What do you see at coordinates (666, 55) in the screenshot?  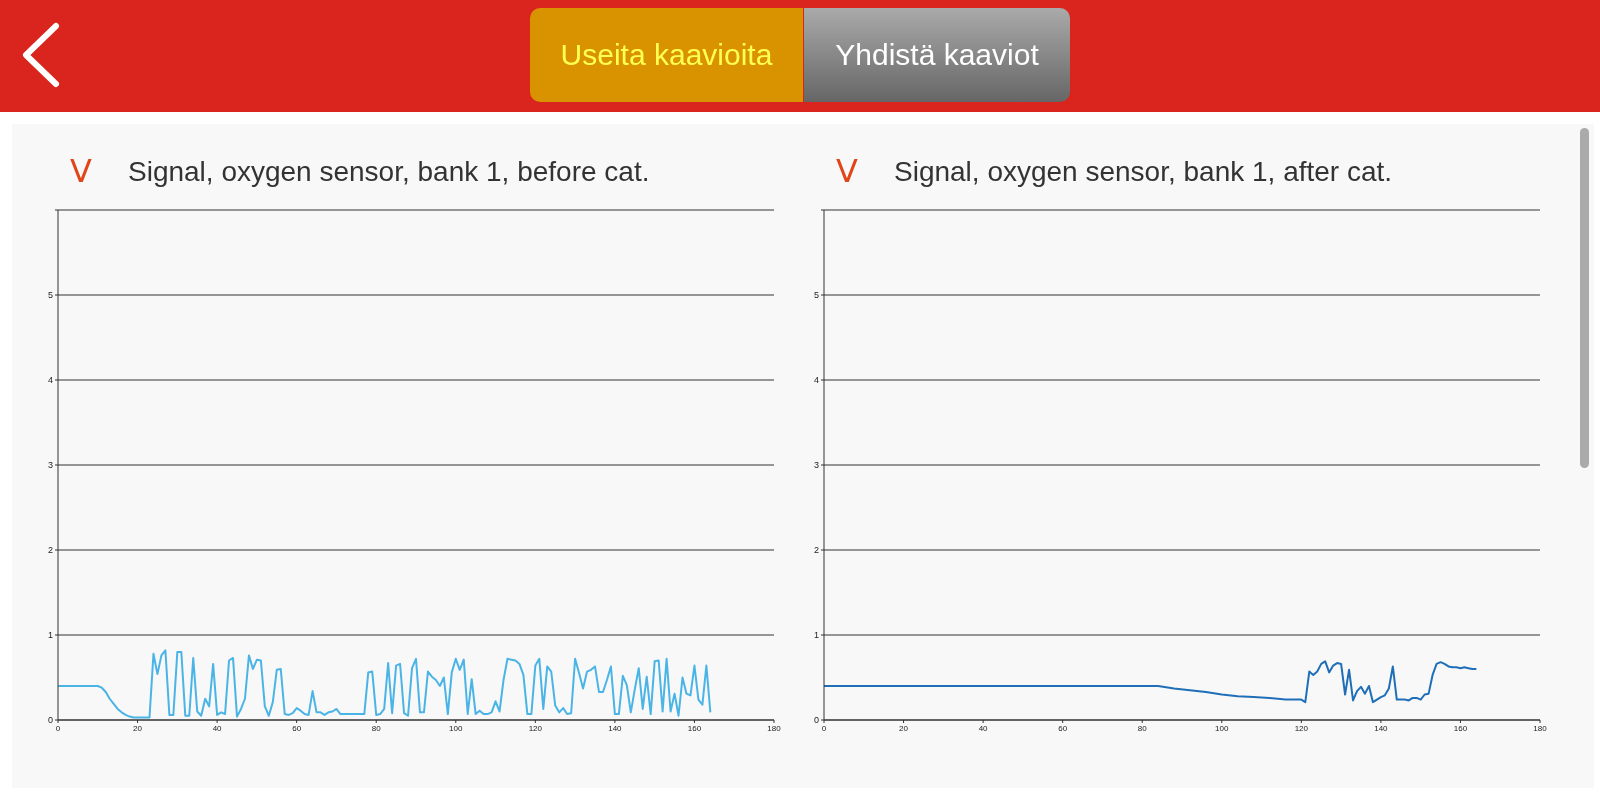 I see `text: Useita kaavioita` at bounding box center [666, 55].